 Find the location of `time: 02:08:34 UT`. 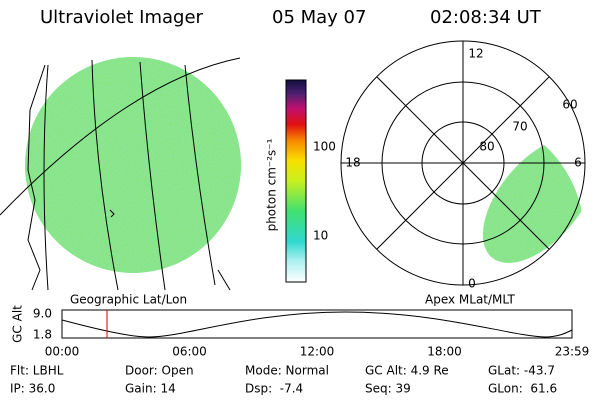

time: 02:08:34 UT is located at coordinates (486, 17).